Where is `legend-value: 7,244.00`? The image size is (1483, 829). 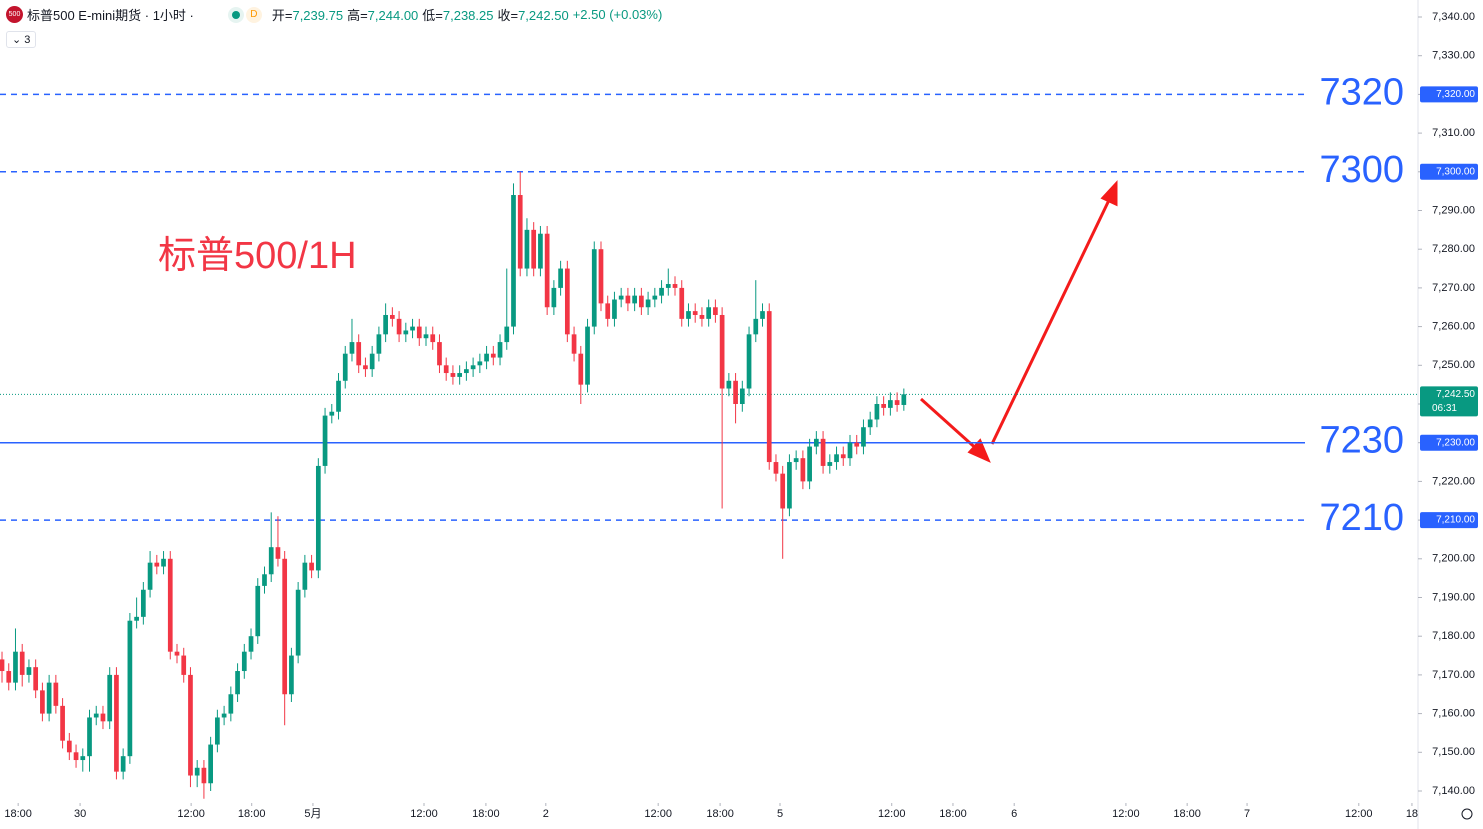 legend-value: 7,244.00 is located at coordinates (393, 15).